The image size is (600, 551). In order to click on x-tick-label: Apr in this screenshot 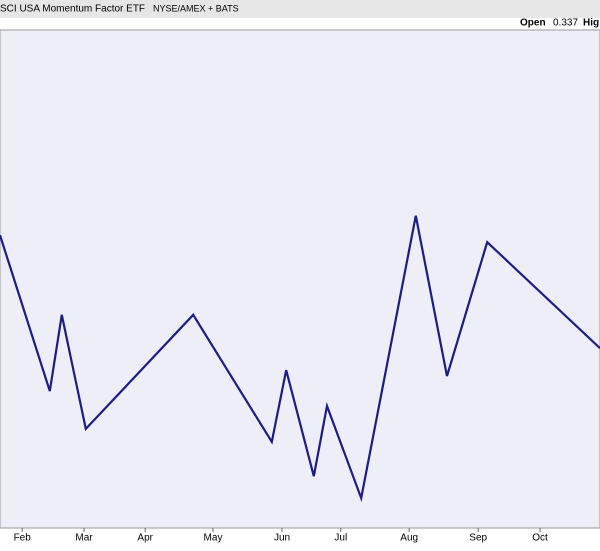, I will do `click(145, 538)`.